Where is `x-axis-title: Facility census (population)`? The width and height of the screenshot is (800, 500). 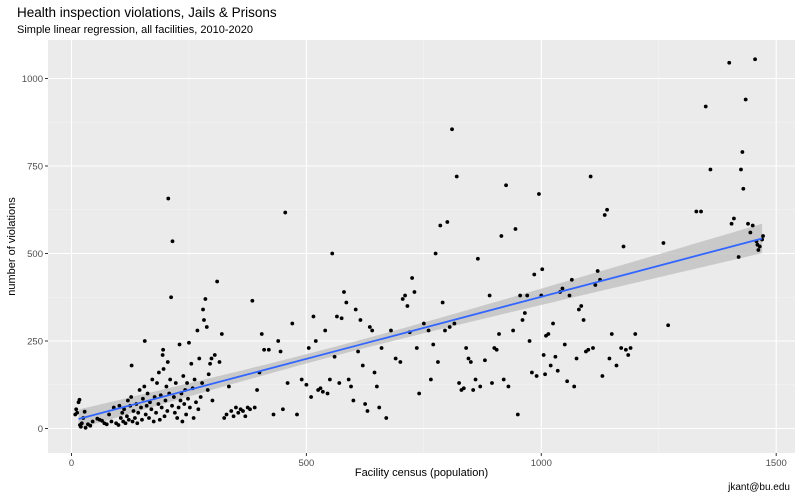 x-axis-title: Facility census (population) is located at coordinates (421, 473).